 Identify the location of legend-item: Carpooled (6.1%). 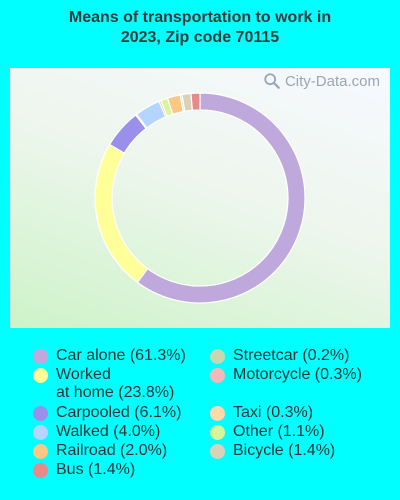
(107, 413).